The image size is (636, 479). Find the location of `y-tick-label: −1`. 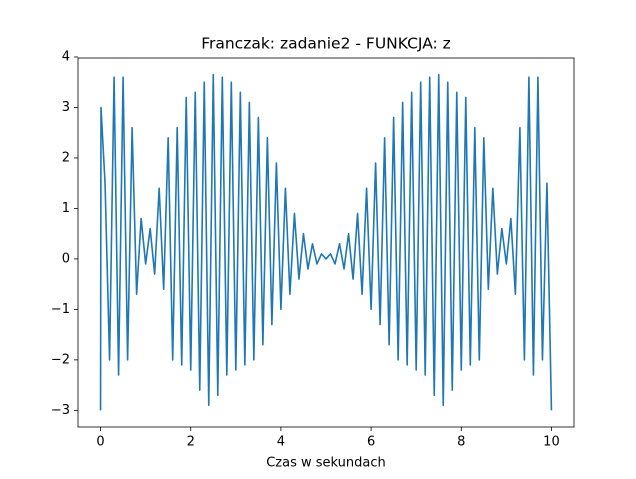

y-tick-label: −1 is located at coordinates (60, 309).